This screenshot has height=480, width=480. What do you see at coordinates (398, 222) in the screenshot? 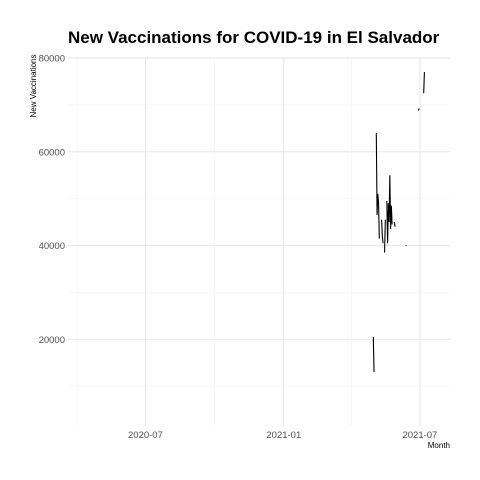
I see `data-series` at bounding box center [398, 222].